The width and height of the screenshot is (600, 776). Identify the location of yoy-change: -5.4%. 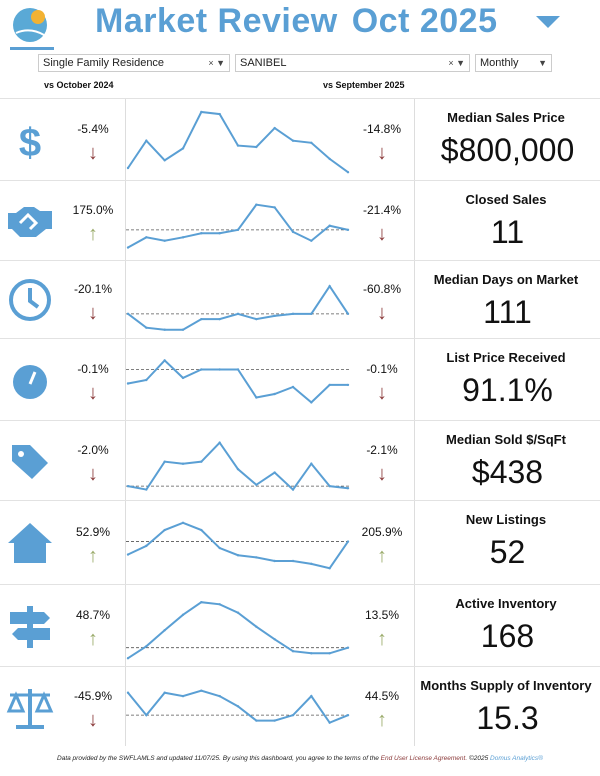
(93, 129).